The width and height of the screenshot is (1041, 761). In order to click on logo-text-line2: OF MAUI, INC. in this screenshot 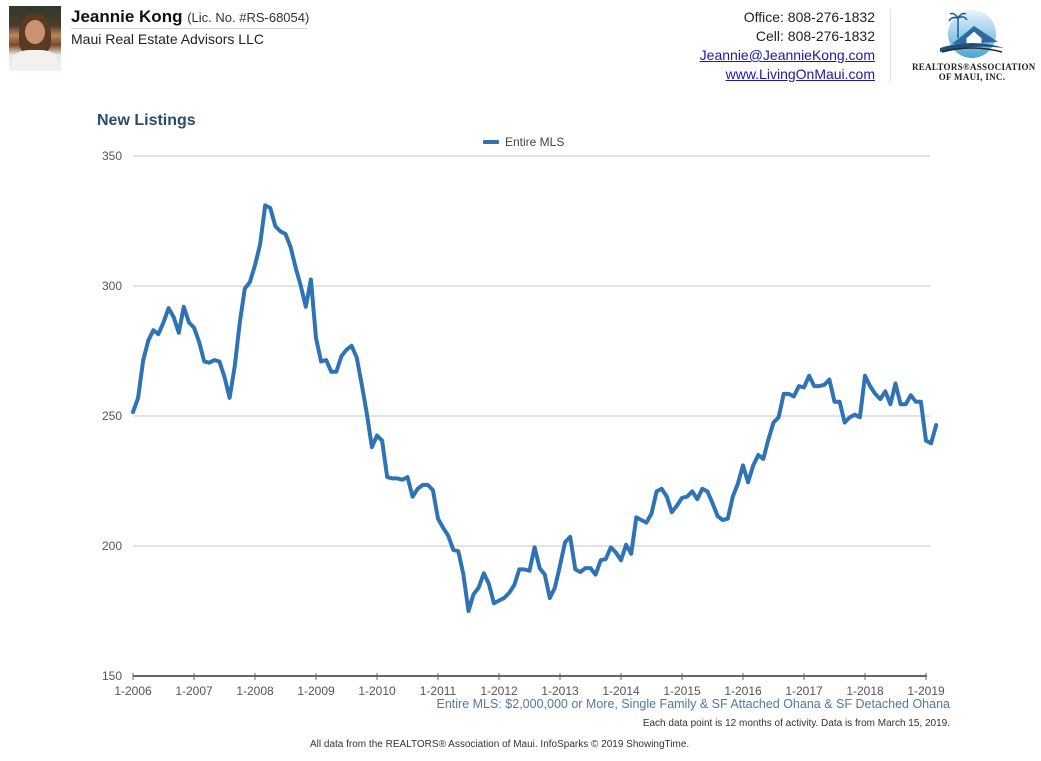, I will do `click(972, 77)`.